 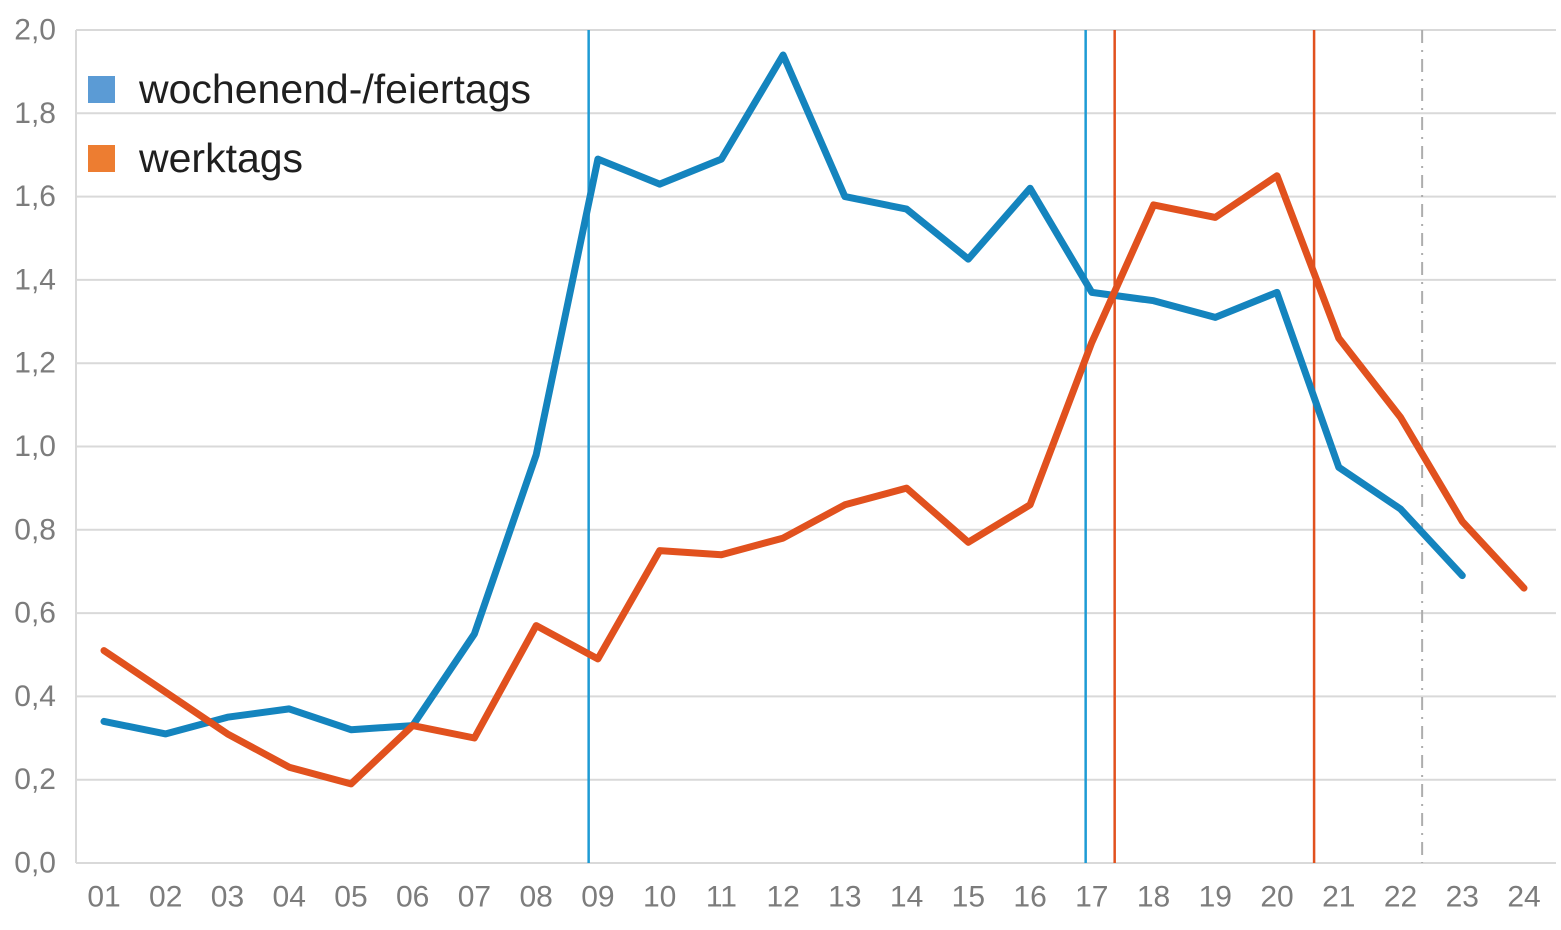 I want to click on x-axis-tick-label: 24, so click(x=1523, y=897).